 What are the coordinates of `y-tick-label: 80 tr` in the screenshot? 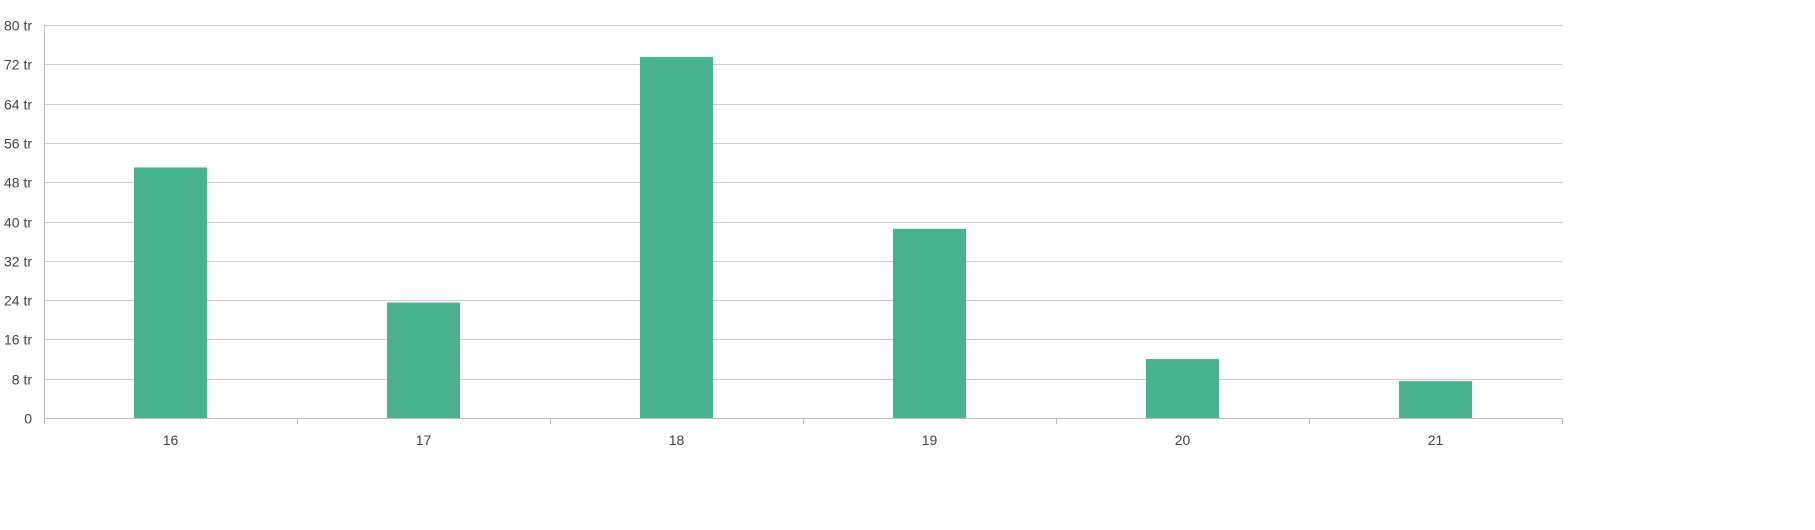 It's located at (18, 26).